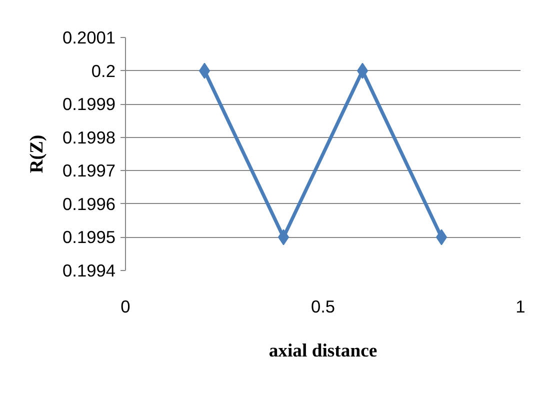  I want to click on x-axis-title: axial distance, so click(323, 351).